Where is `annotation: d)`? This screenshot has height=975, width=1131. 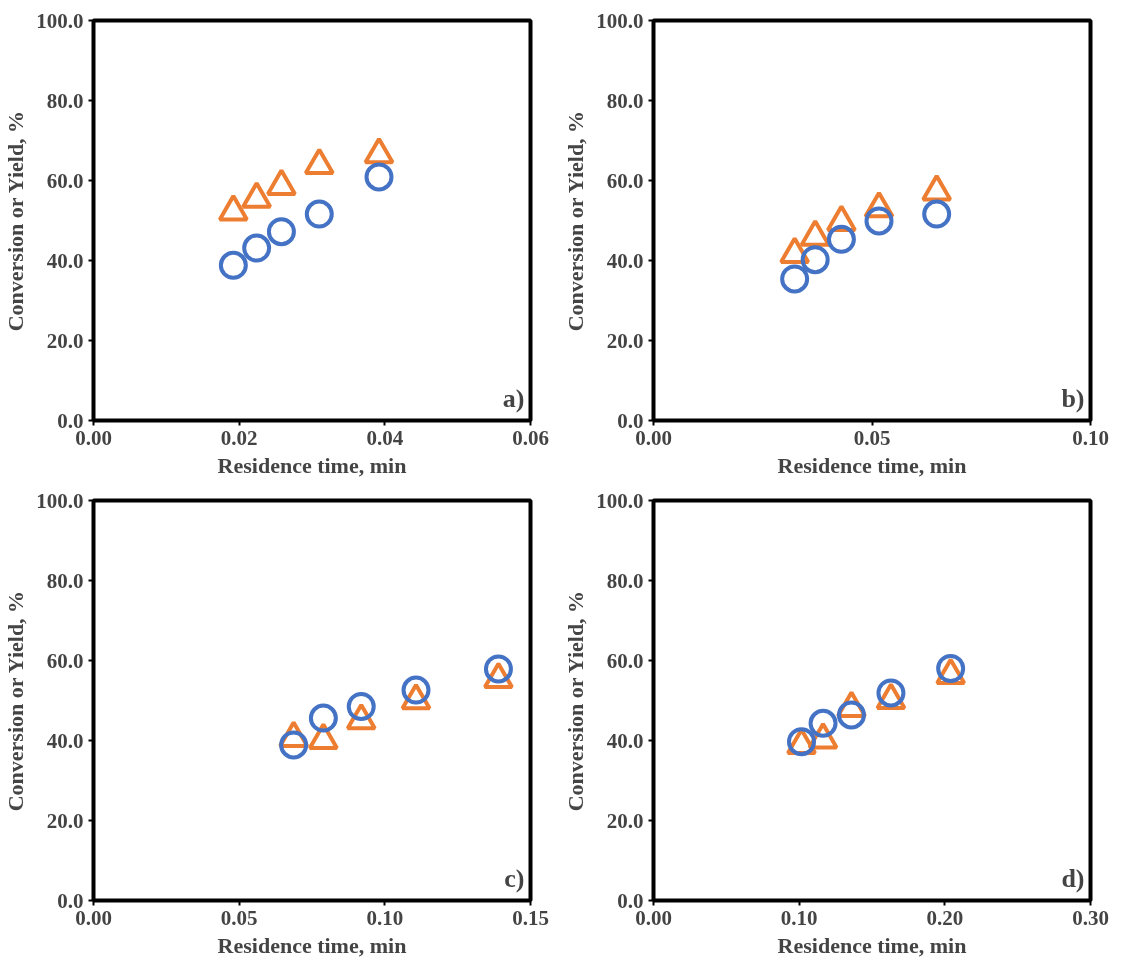
annotation: d) is located at coordinates (1073, 878).